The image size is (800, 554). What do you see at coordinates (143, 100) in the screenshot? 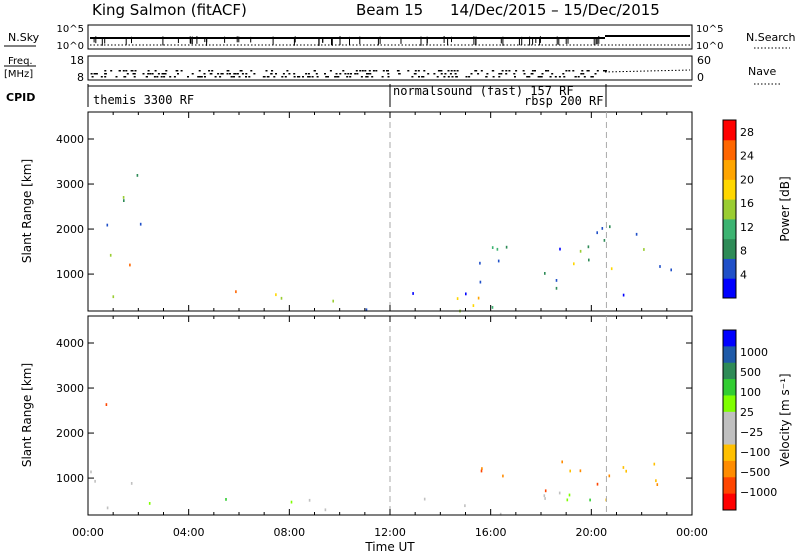
I see `cpid-mode-0: themis 3300 RF` at bounding box center [143, 100].